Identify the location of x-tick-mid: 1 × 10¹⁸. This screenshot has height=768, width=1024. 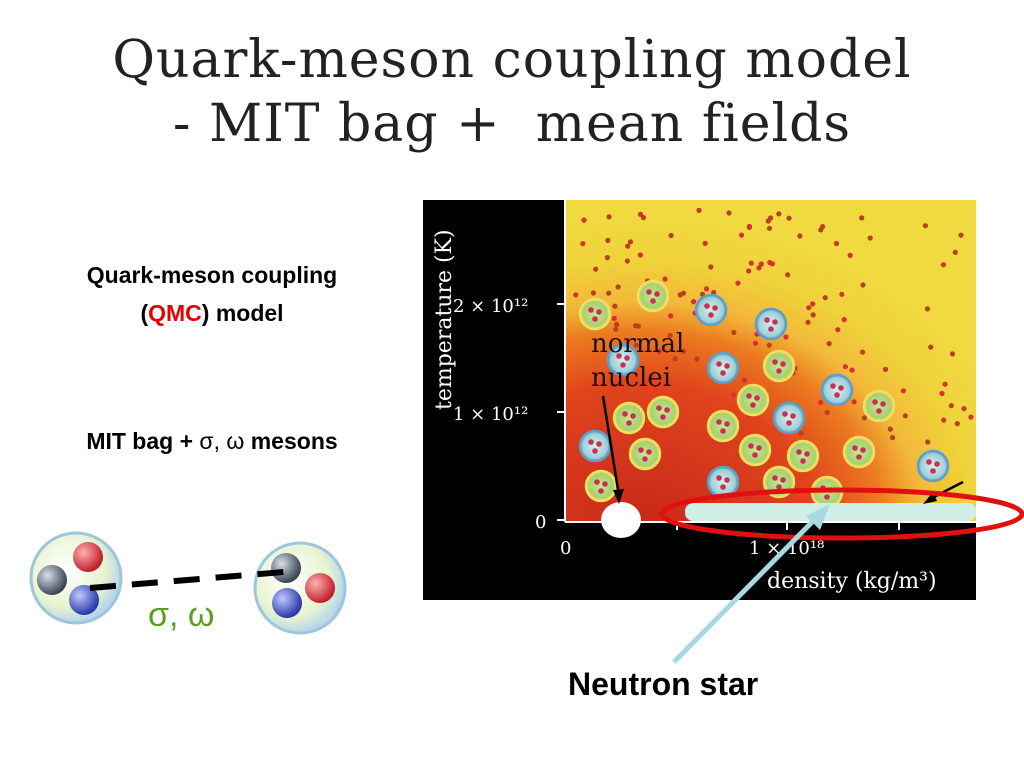
(786, 548).